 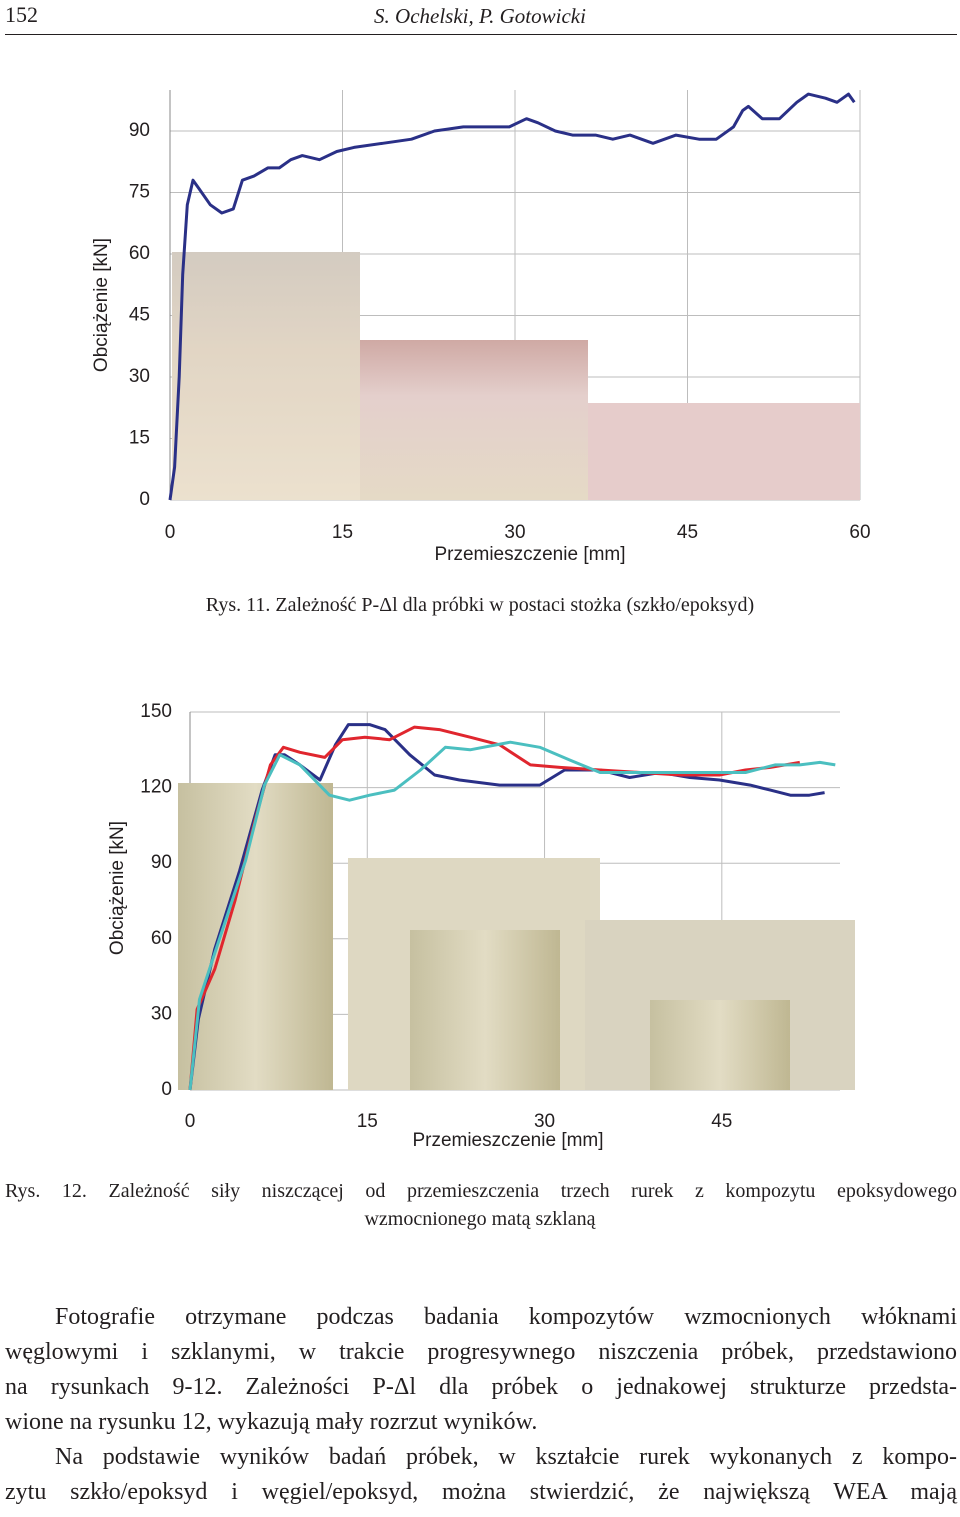 What do you see at coordinates (139, 438) in the screenshot?
I see `y-tick-label: 15` at bounding box center [139, 438].